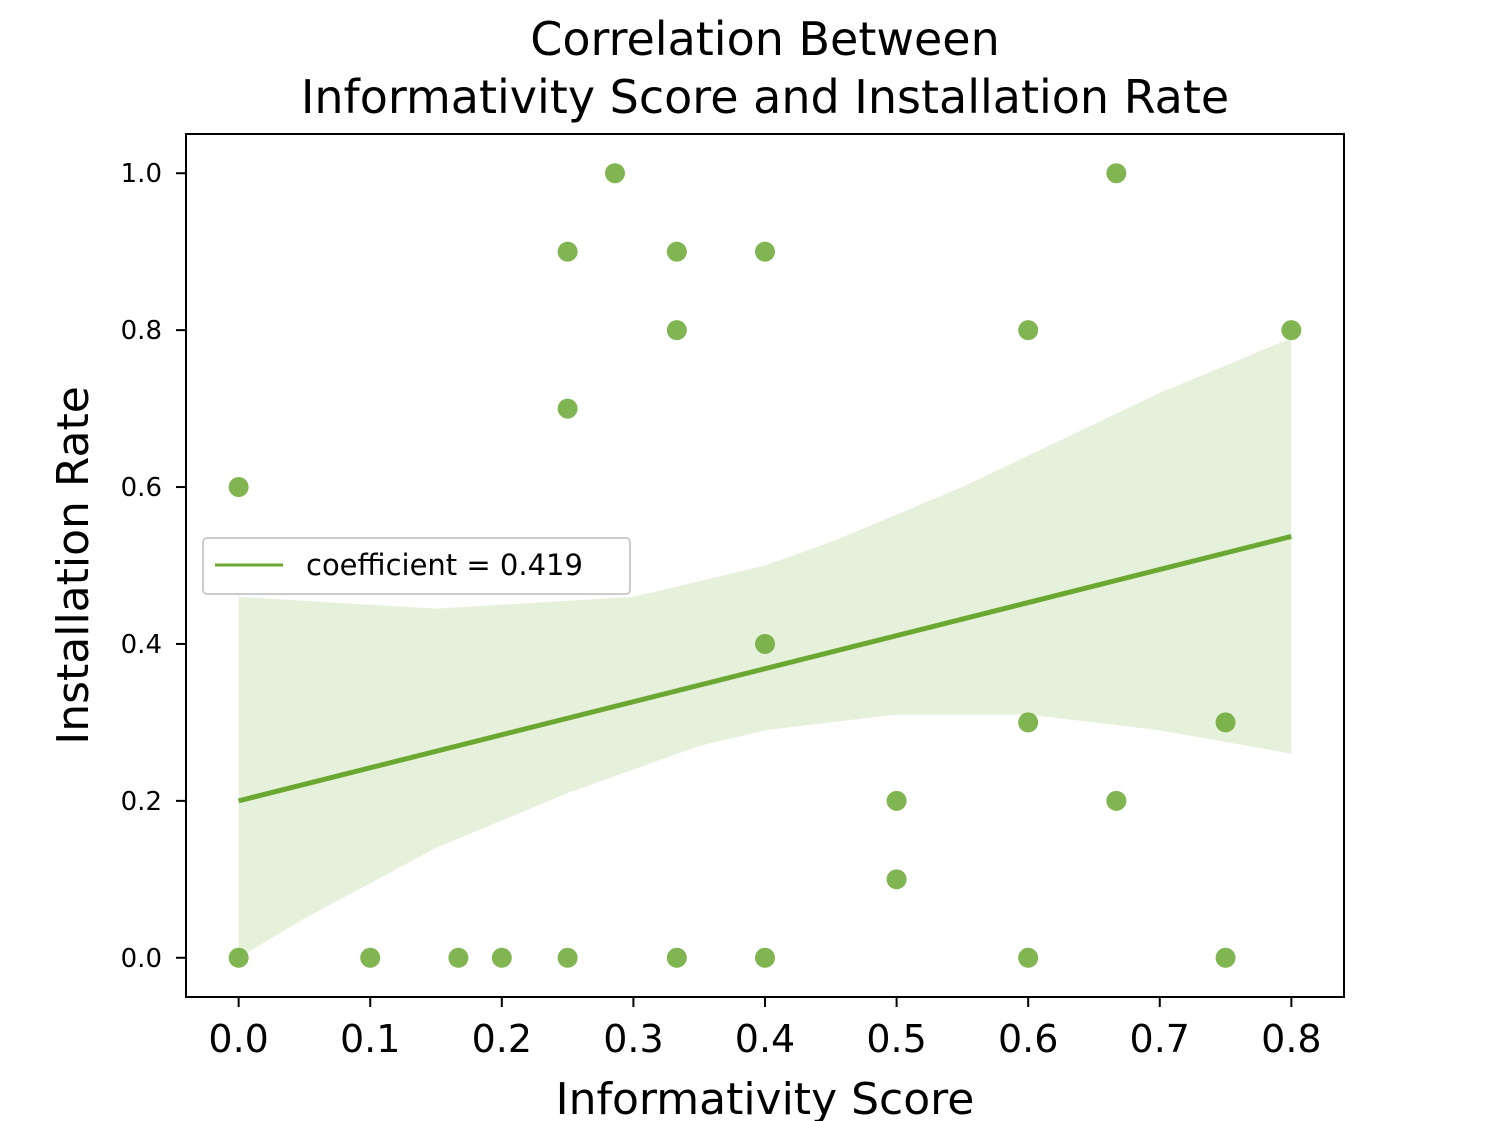 Image resolution: width=1494 pixels, height=1121 pixels. What do you see at coordinates (370, 1039) in the screenshot?
I see `x-tick-label: 0.1` at bounding box center [370, 1039].